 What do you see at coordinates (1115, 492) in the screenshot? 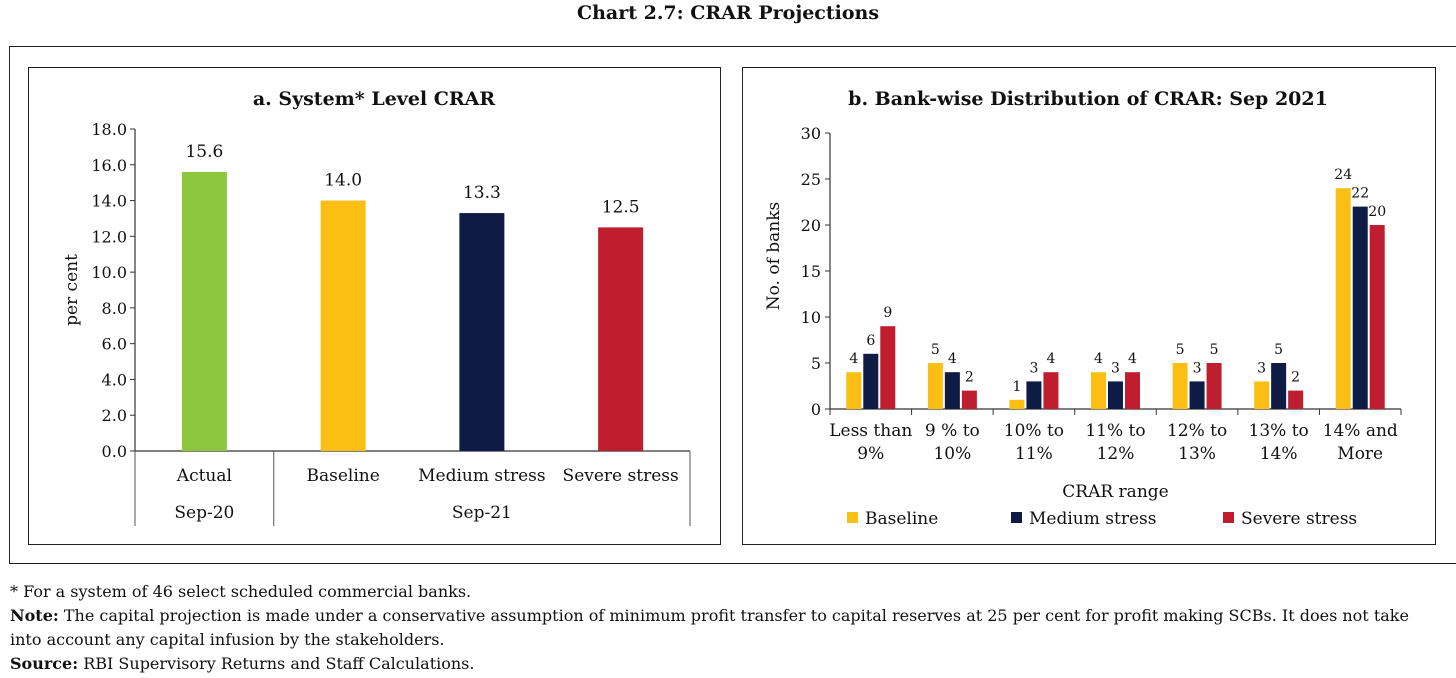
I see `chart-b-x-label: CRAR range` at bounding box center [1115, 492].